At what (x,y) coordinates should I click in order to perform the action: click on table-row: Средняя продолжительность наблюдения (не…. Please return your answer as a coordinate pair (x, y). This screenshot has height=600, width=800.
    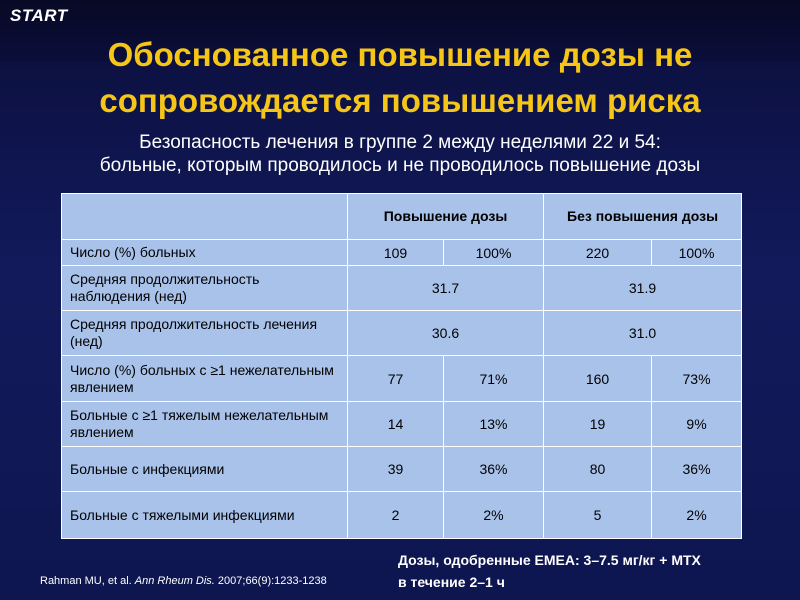
    Looking at the image, I should click on (402, 288).